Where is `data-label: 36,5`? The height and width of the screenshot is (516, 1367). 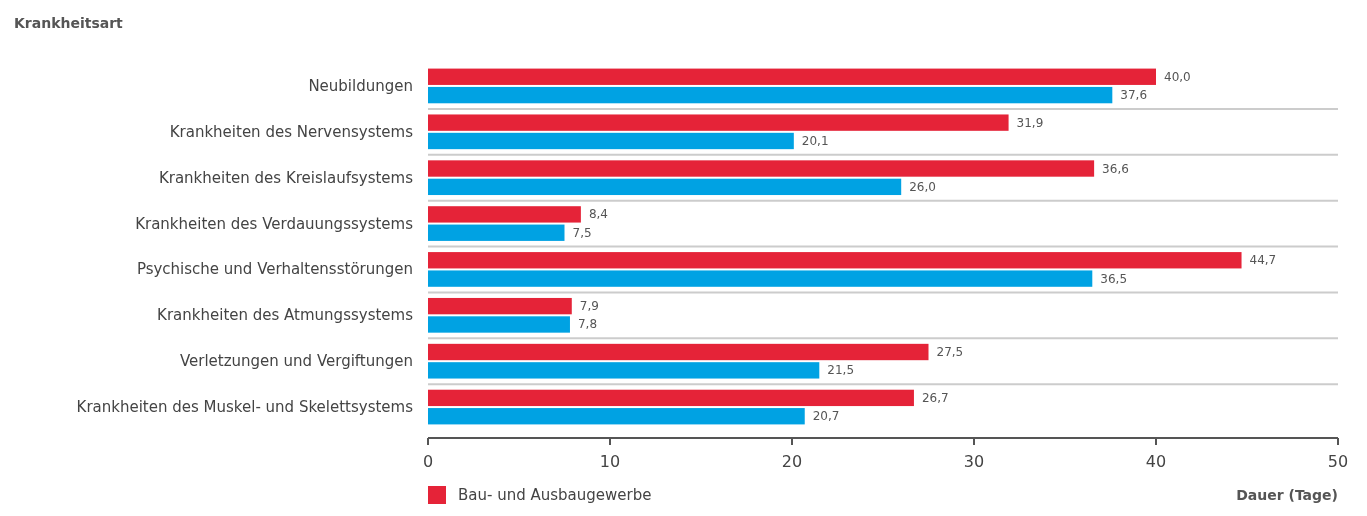 data-label: 36,5 is located at coordinates (1114, 278).